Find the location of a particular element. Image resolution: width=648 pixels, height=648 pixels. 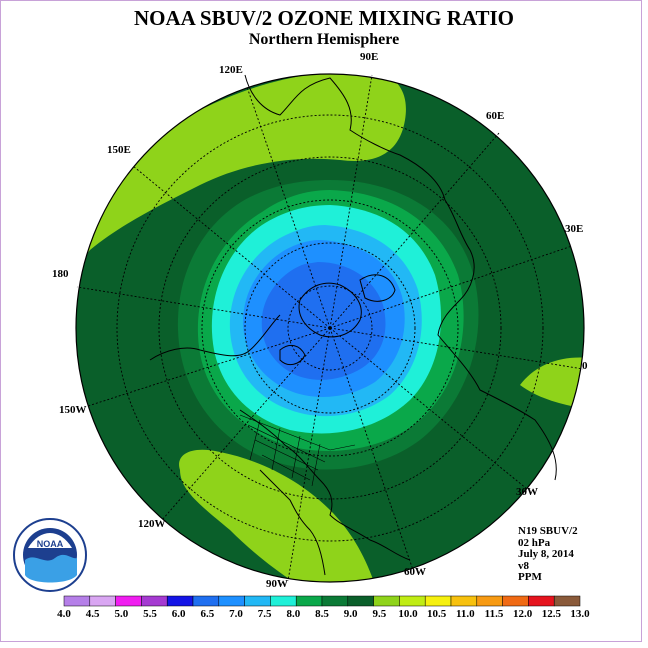

product-info: N19 SBUV/2 02 hPa July 8, 2014 v8 PPM is located at coordinates (548, 554).